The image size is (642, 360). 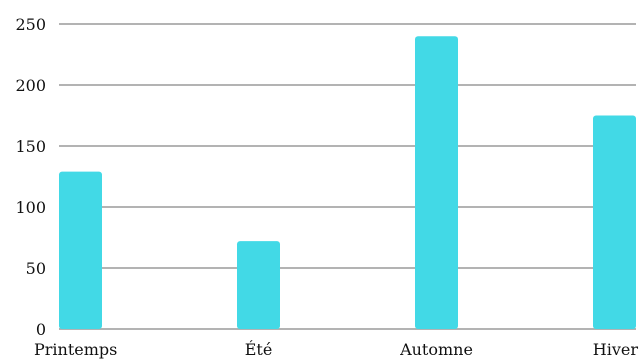 I want to click on y-tick-label: 50, so click(x=36, y=268).